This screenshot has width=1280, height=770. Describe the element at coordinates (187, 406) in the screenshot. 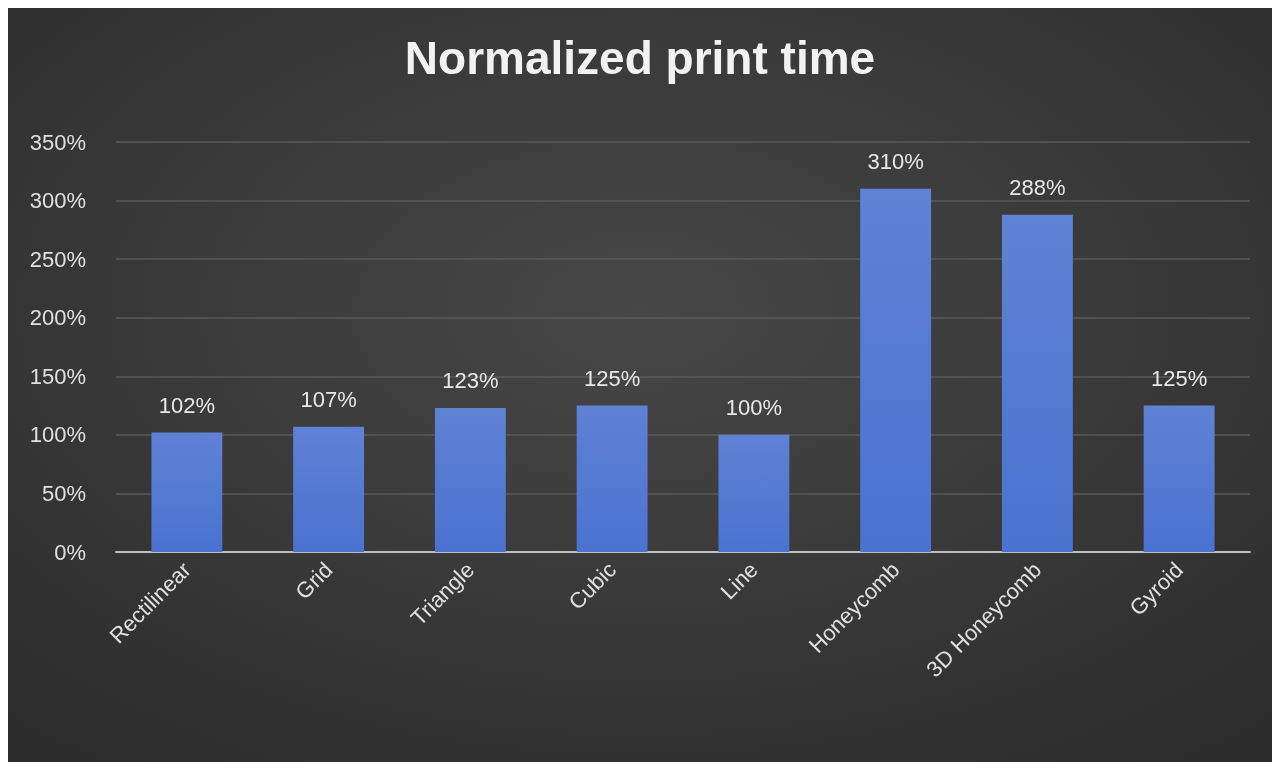

I see `data-label: 102%` at that location.